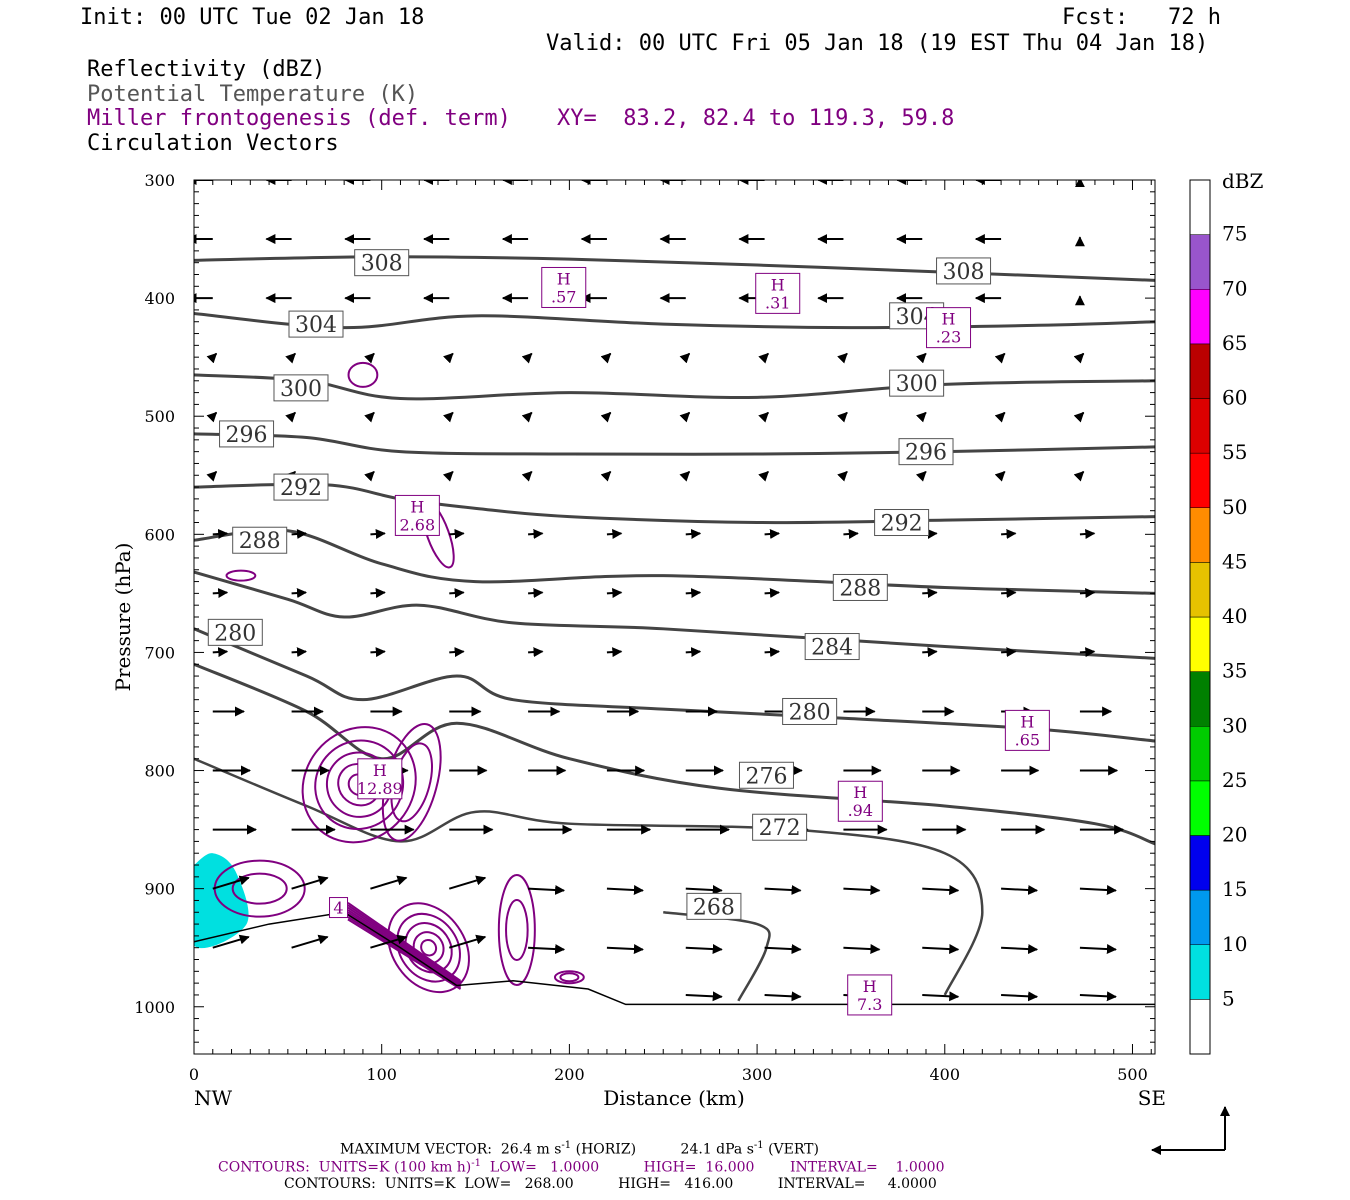 Image resolution: width=1350 pixels, height=1200 pixels. I want to click on y-tick-label: 1000, so click(154, 1007).